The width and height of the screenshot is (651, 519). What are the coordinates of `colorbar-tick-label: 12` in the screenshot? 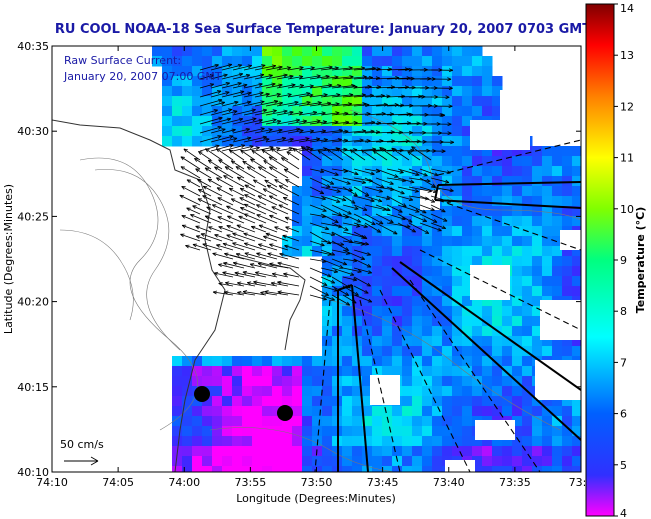 It's located at (627, 106).